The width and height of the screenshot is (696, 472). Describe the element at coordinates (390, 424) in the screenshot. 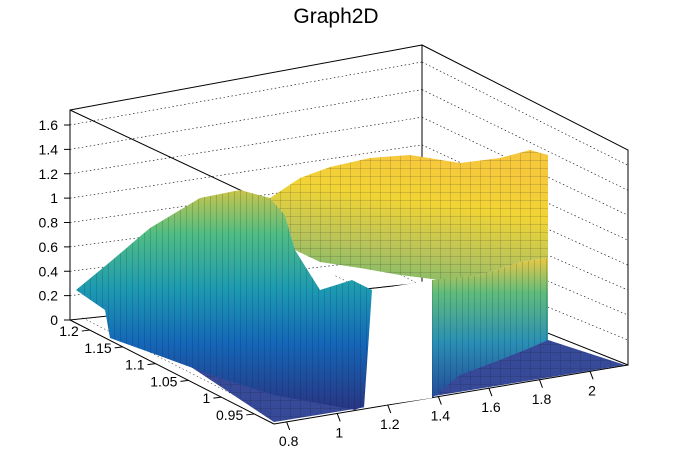

I see `x-tick-label: 1.2` at that location.